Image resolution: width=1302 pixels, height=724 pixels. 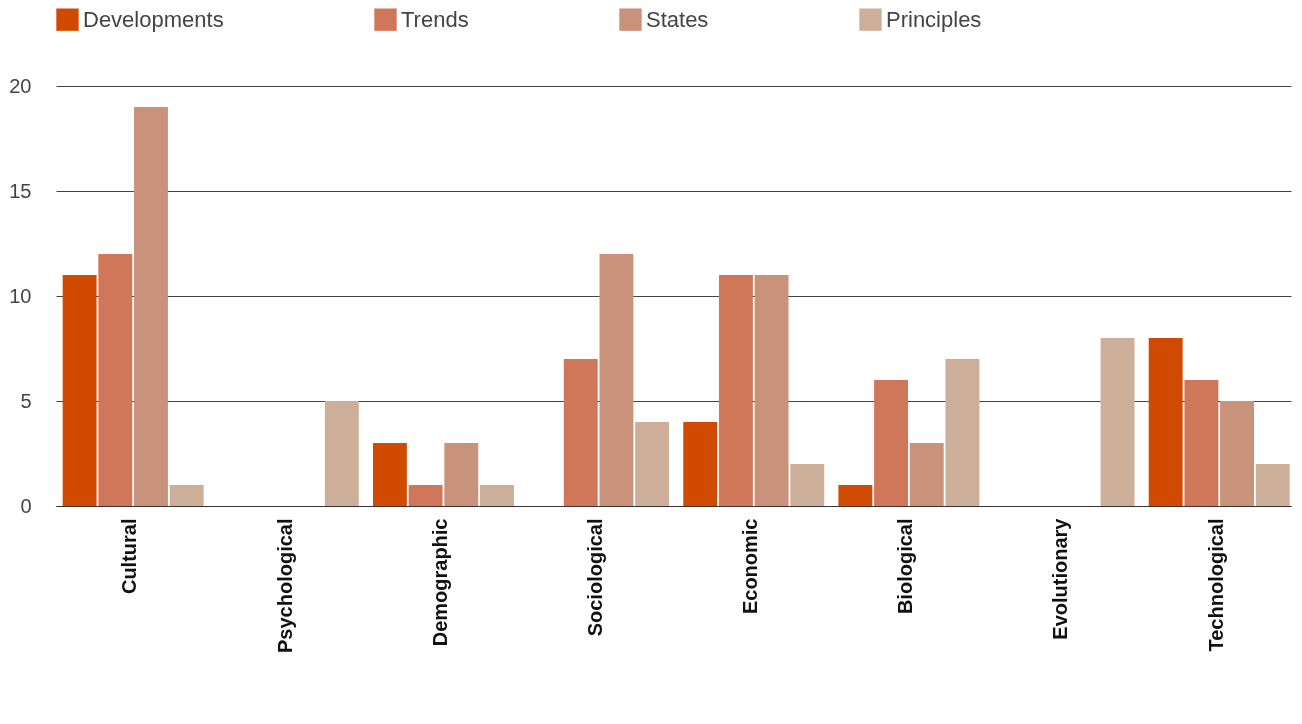 What do you see at coordinates (1060, 578) in the screenshot?
I see `x-tick-label: Evolutionary` at bounding box center [1060, 578].